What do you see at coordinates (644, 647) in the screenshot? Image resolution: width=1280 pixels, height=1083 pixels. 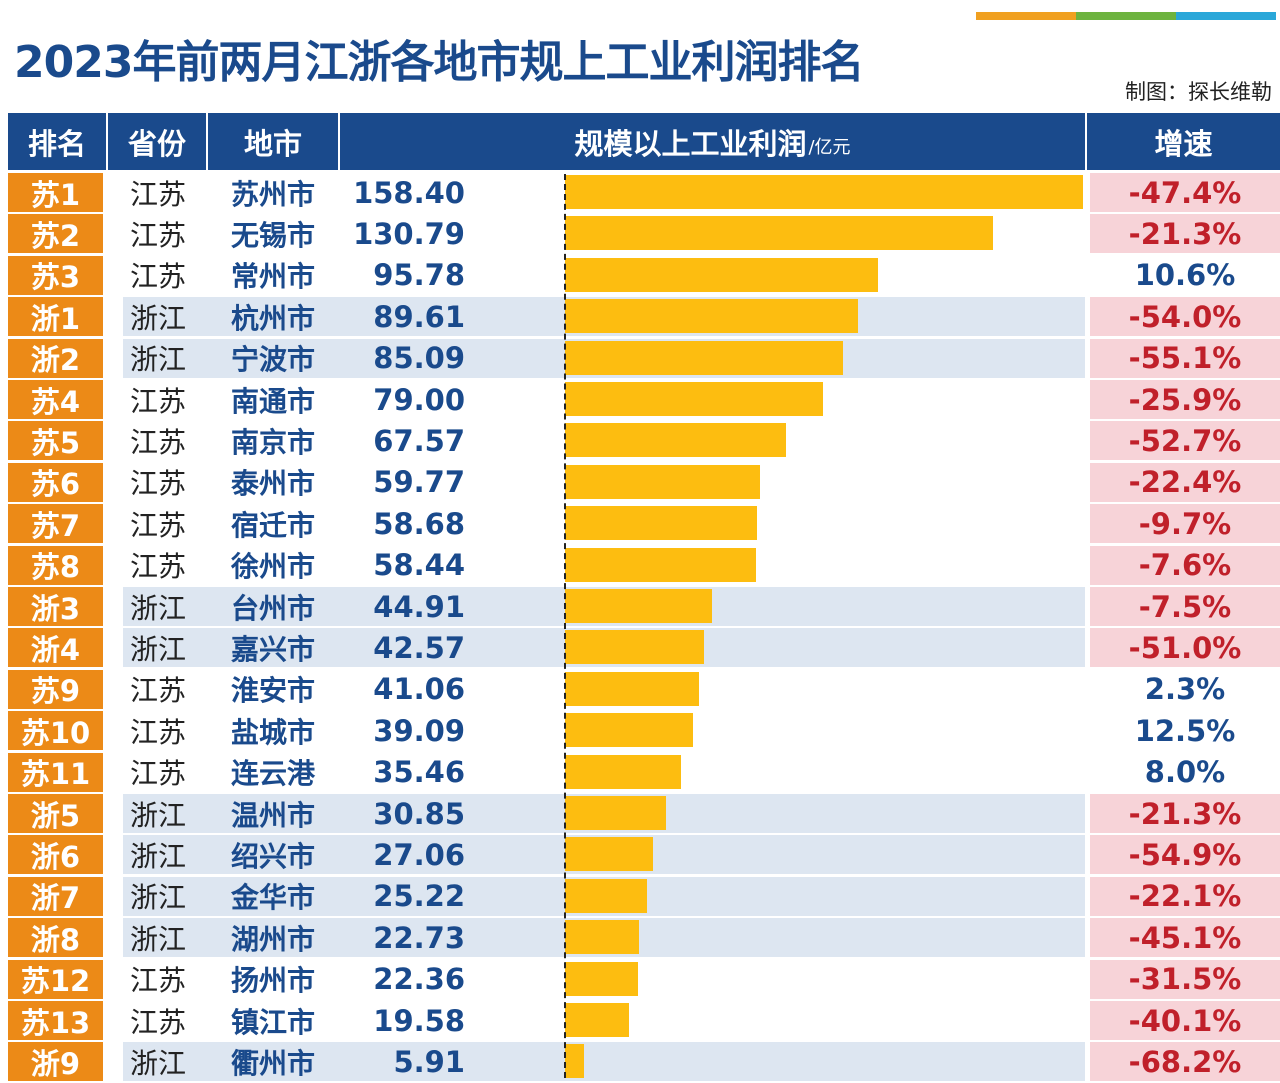 I see `table-row: 浙4 浙江 嘉兴市 42.57 -51.0%` at bounding box center [644, 647].